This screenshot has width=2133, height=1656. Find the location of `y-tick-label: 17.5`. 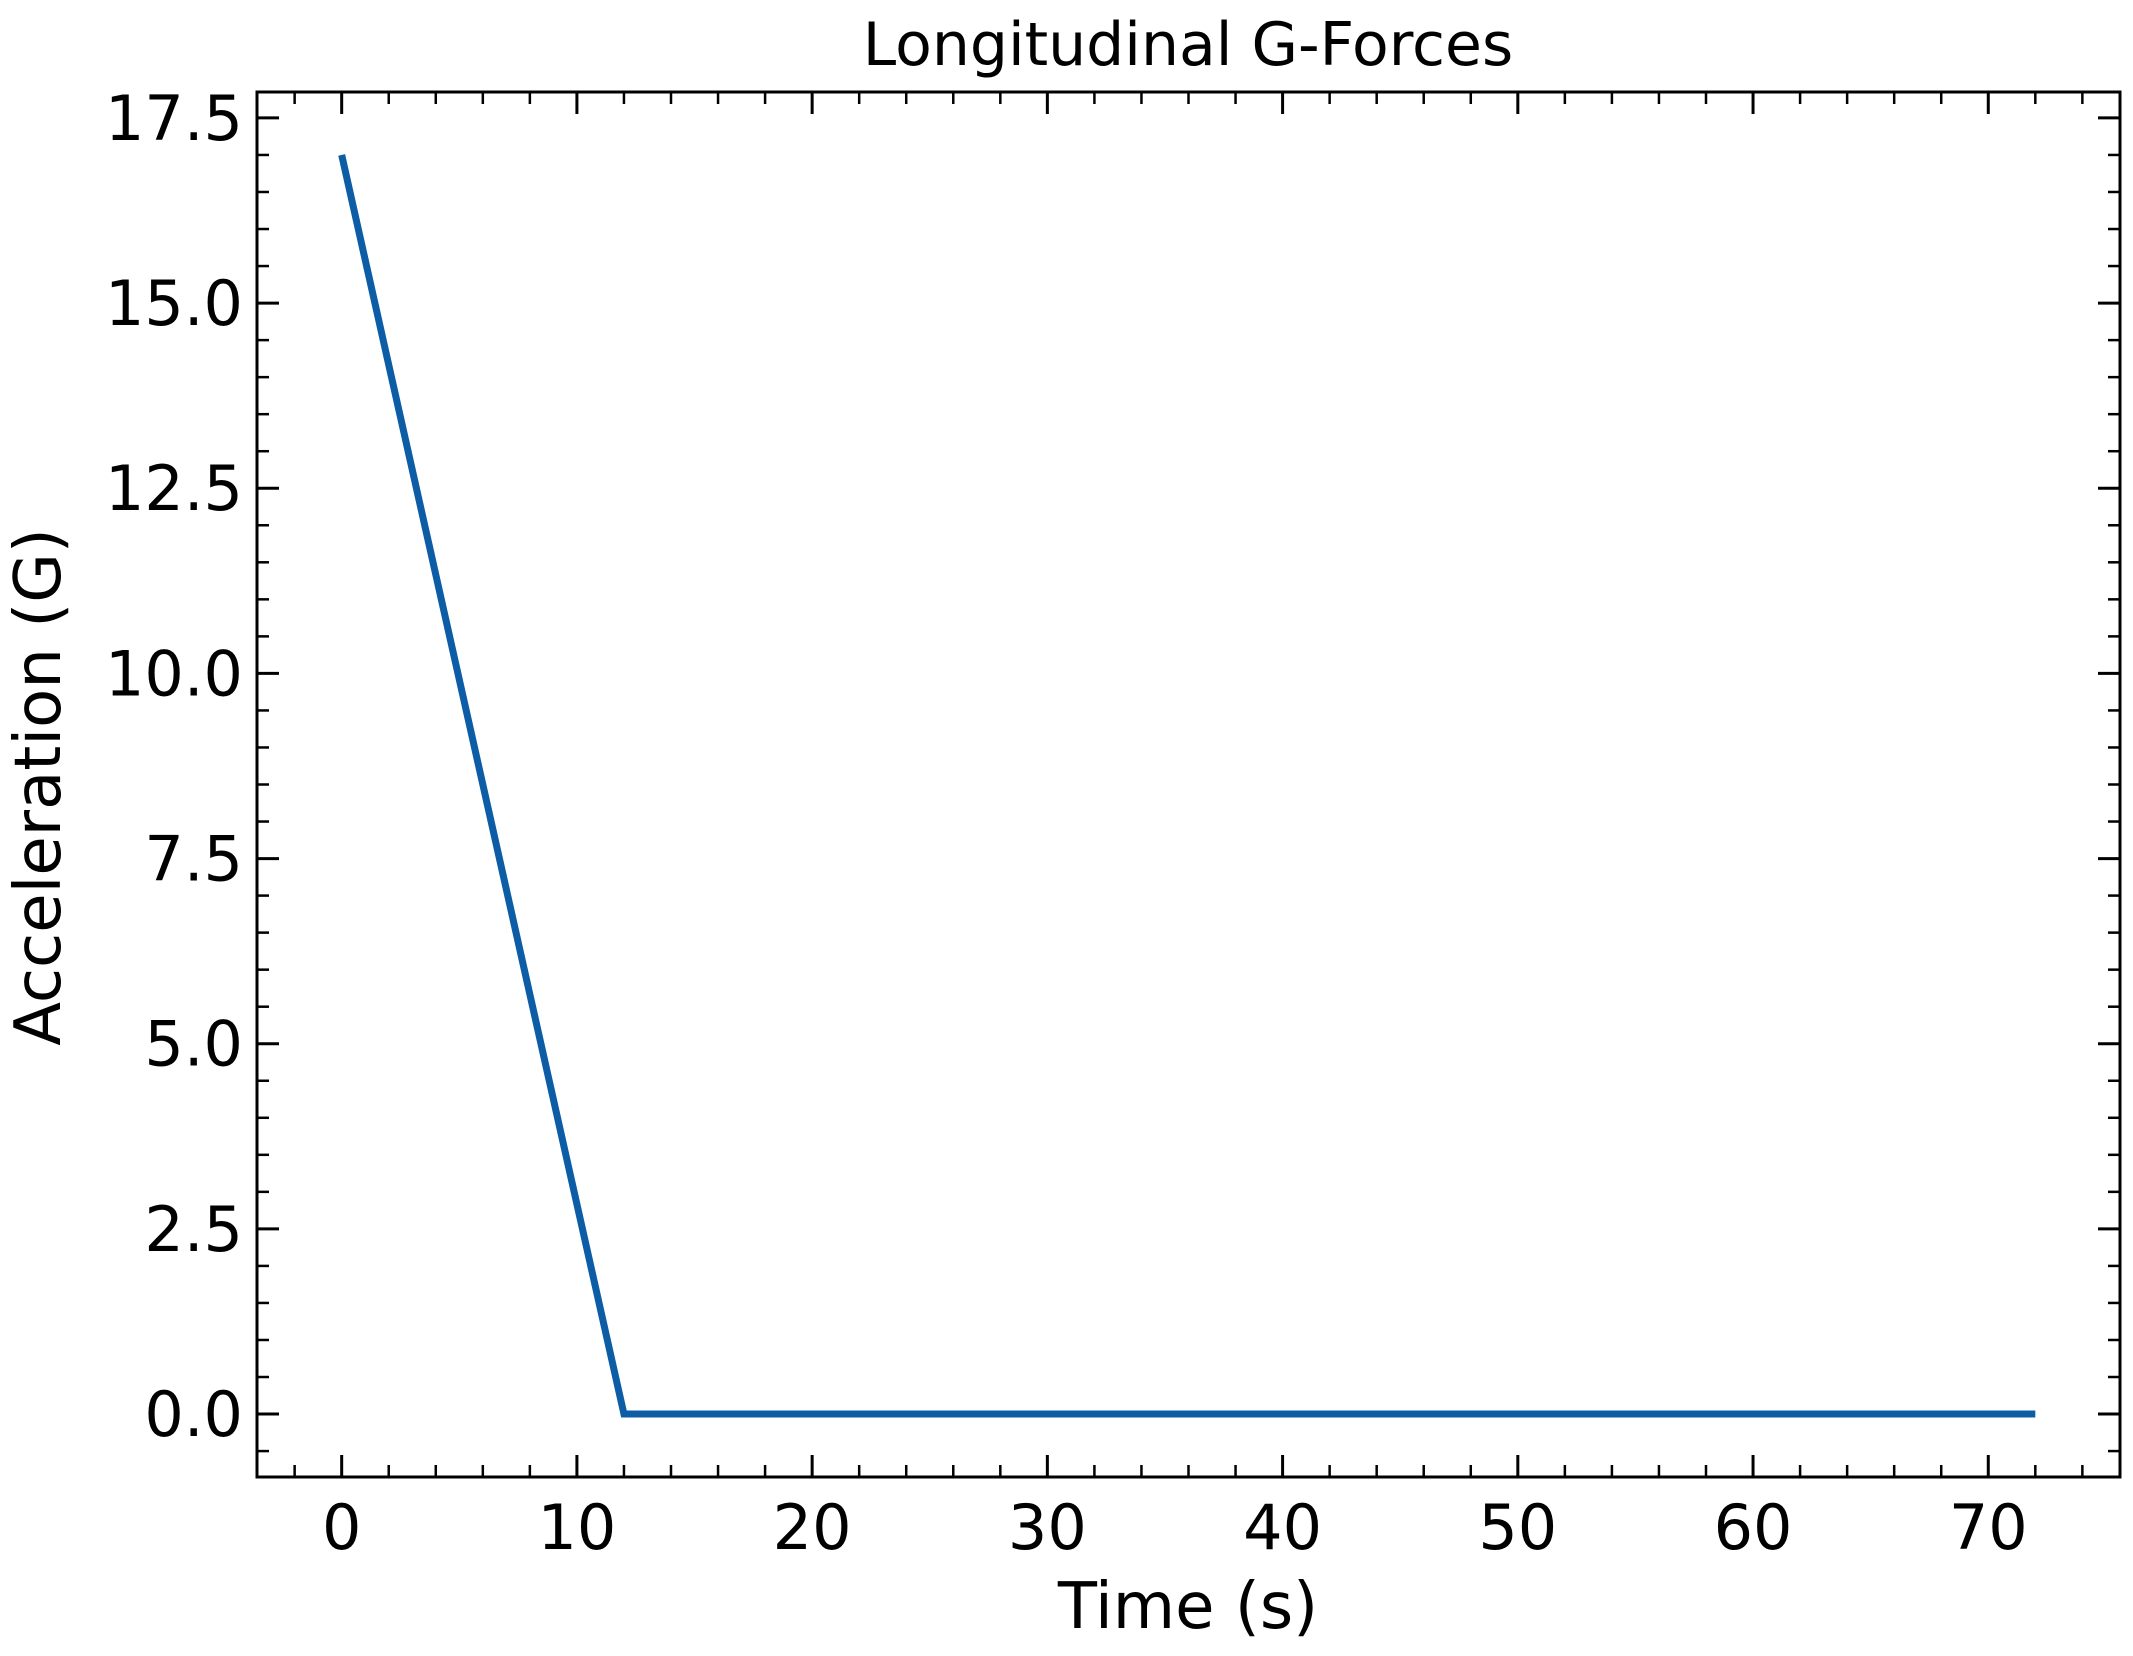

y-tick-label: 17.5 is located at coordinates (174, 118).